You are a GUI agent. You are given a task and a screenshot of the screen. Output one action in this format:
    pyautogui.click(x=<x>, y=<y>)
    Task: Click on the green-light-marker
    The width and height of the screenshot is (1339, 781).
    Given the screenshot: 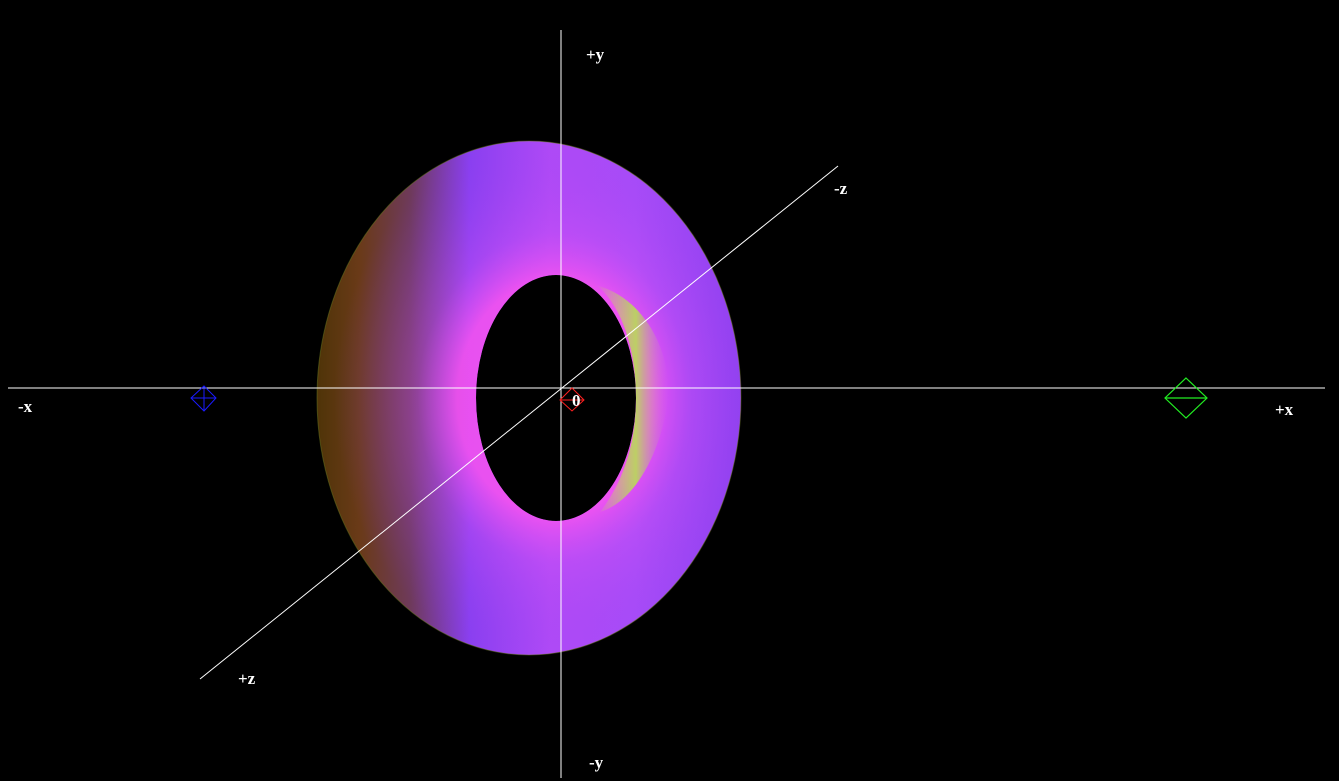 What is the action you would take?
    pyautogui.click(x=1186, y=398)
    